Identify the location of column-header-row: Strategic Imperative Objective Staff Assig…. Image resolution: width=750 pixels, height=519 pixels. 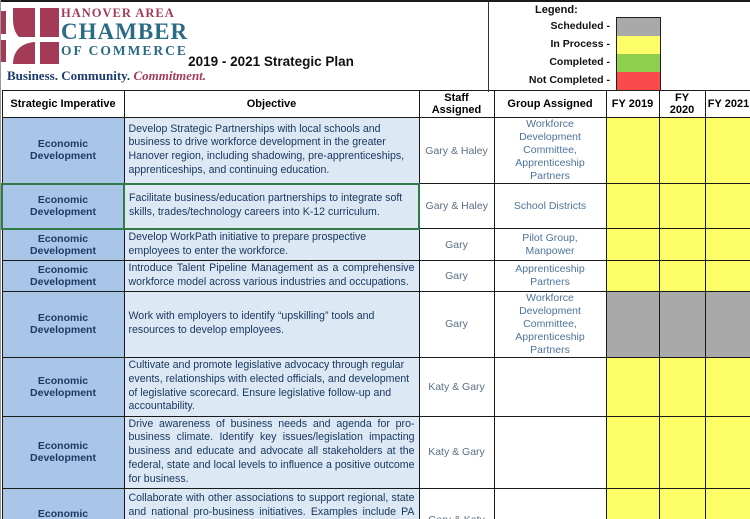
(375, 104).